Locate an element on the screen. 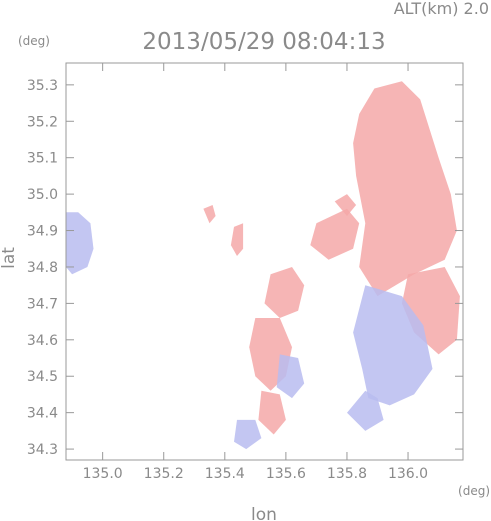 The width and height of the screenshot is (491, 521). y-axis-unit: (deg) is located at coordinates (34, 41).